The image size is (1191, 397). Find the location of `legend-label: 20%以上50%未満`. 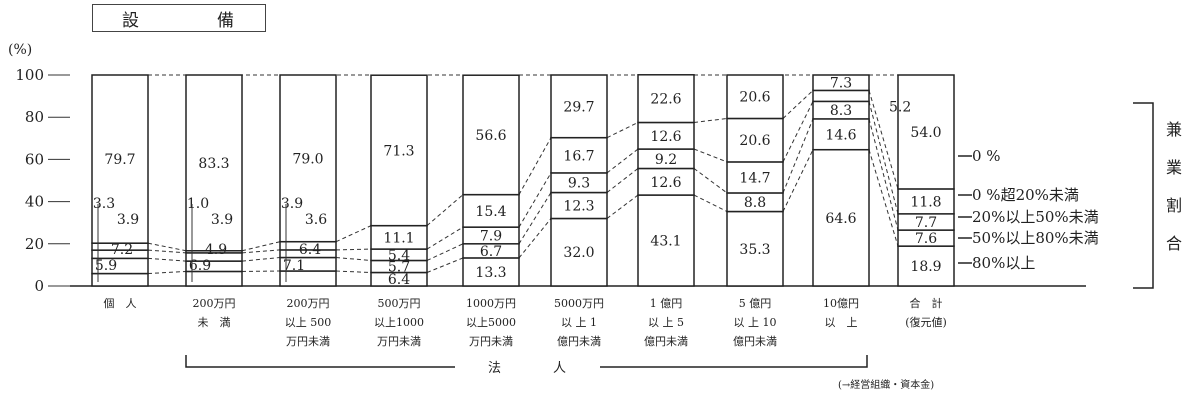

legend-label: 20%以上50%未満 is located at coordinates (1035, 217).